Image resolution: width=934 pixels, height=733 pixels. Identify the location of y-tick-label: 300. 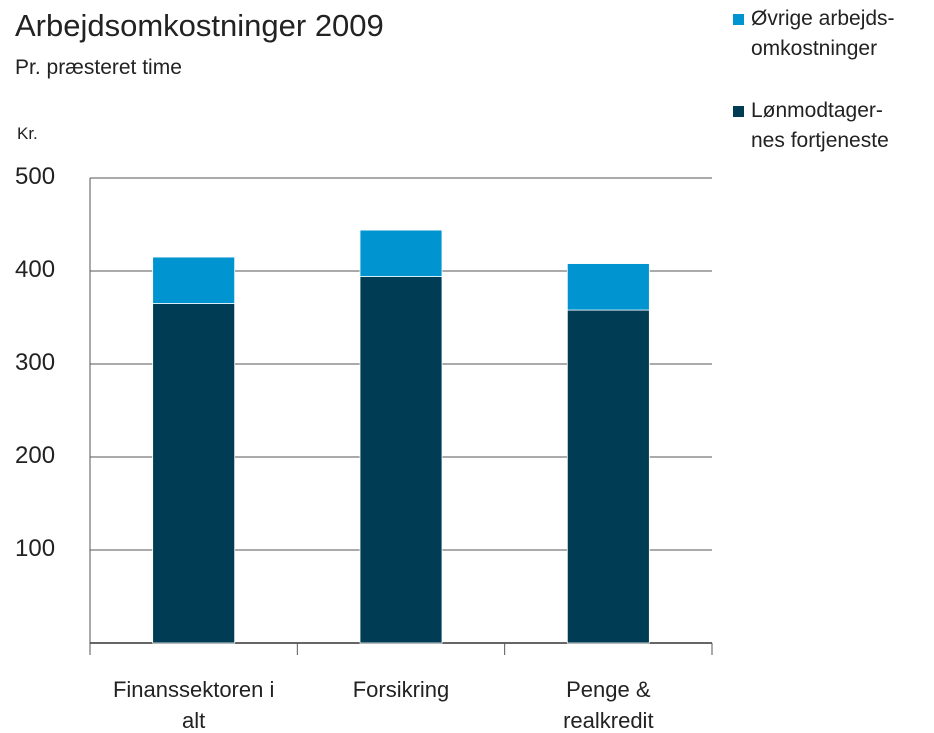
(35, 362).